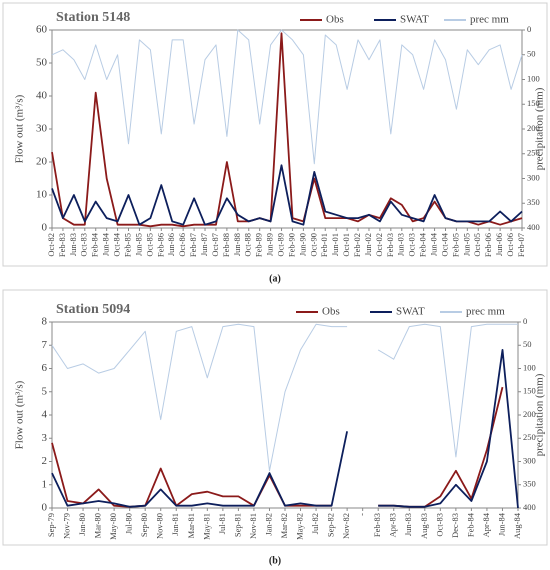 The image size is (550, 570). What do you see at coordinates (253, 526) in the screenshot?
I see `x-tick-label: Nov-81` at bounding box center [253, 526].